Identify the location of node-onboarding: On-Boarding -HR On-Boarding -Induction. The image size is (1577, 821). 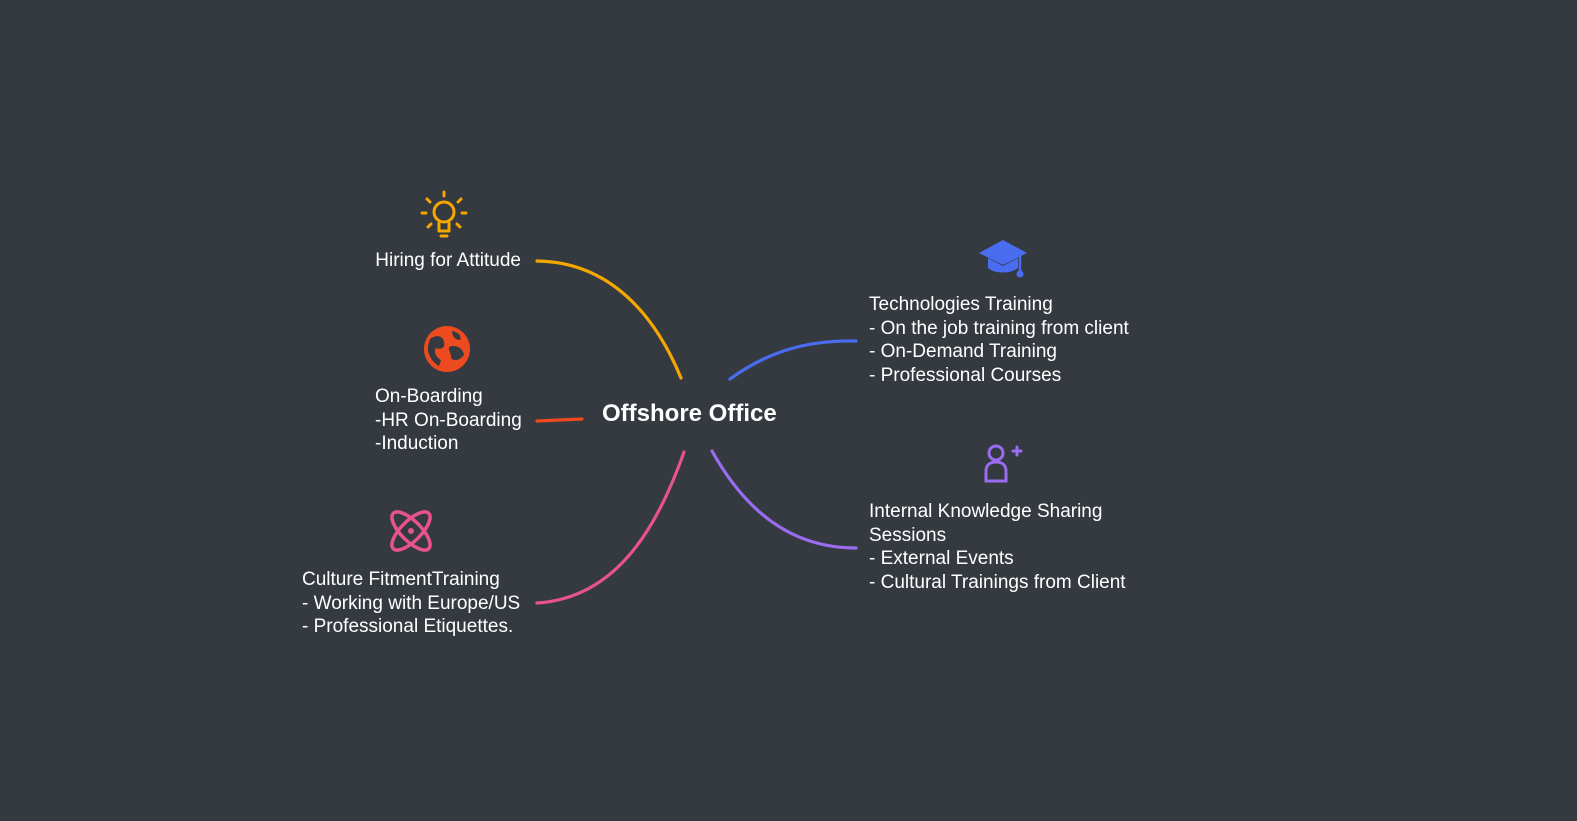
(448, 420).